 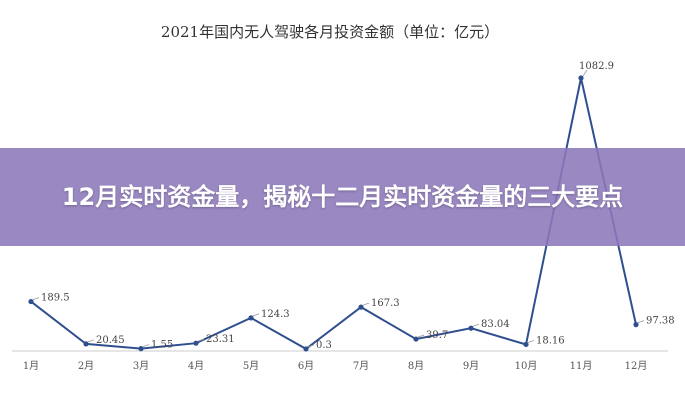 I want to click on x-tick-label: 5月, so click(x=251, y=366).